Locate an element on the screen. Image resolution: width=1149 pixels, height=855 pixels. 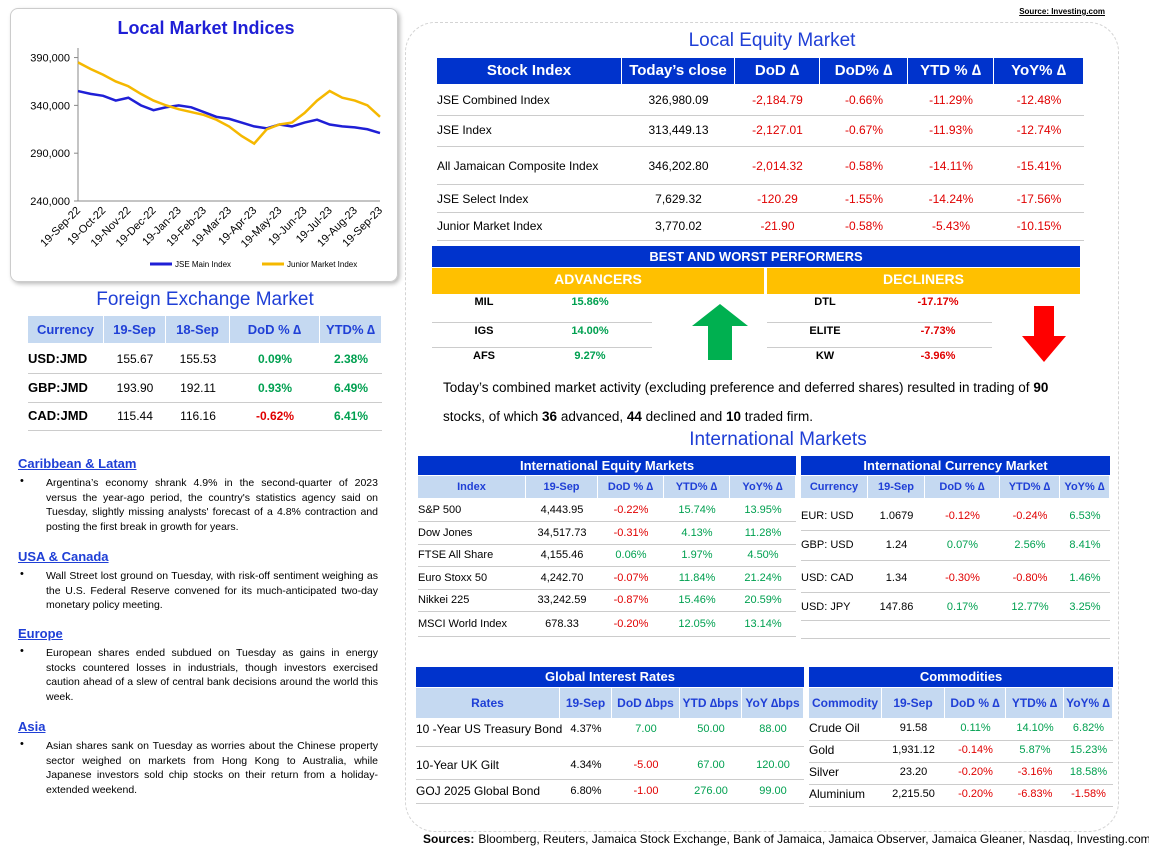
summary-count: 10 is located at coordinates (734, 416).